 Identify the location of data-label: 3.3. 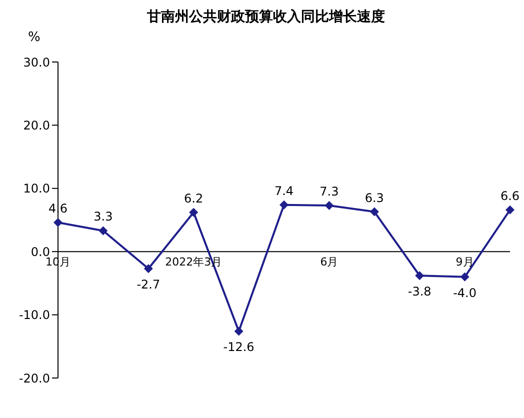
(103, 217).